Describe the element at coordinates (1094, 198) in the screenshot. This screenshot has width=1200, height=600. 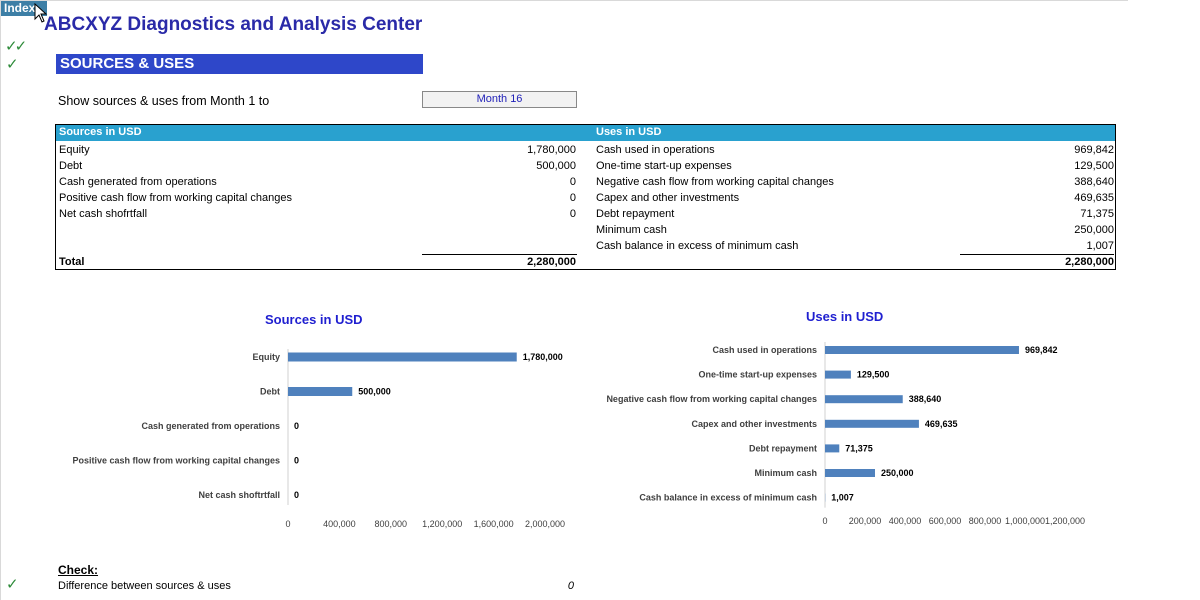
I see `uses-row-value: 469,635` at that location.